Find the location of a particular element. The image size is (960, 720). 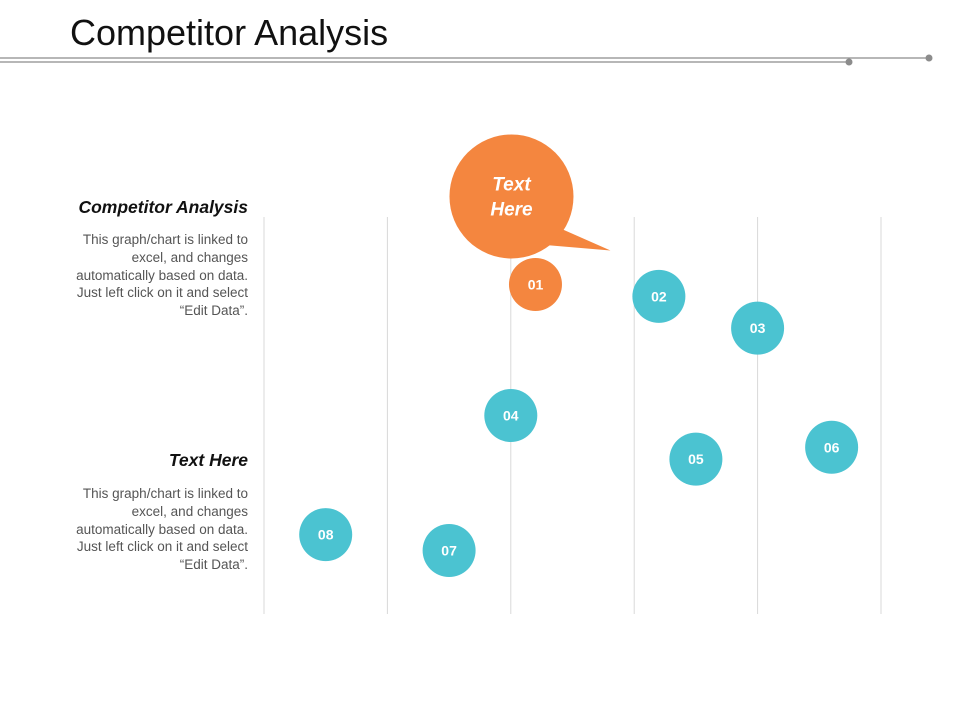

callout-group: Text Here is located at coordinates (530, 196).